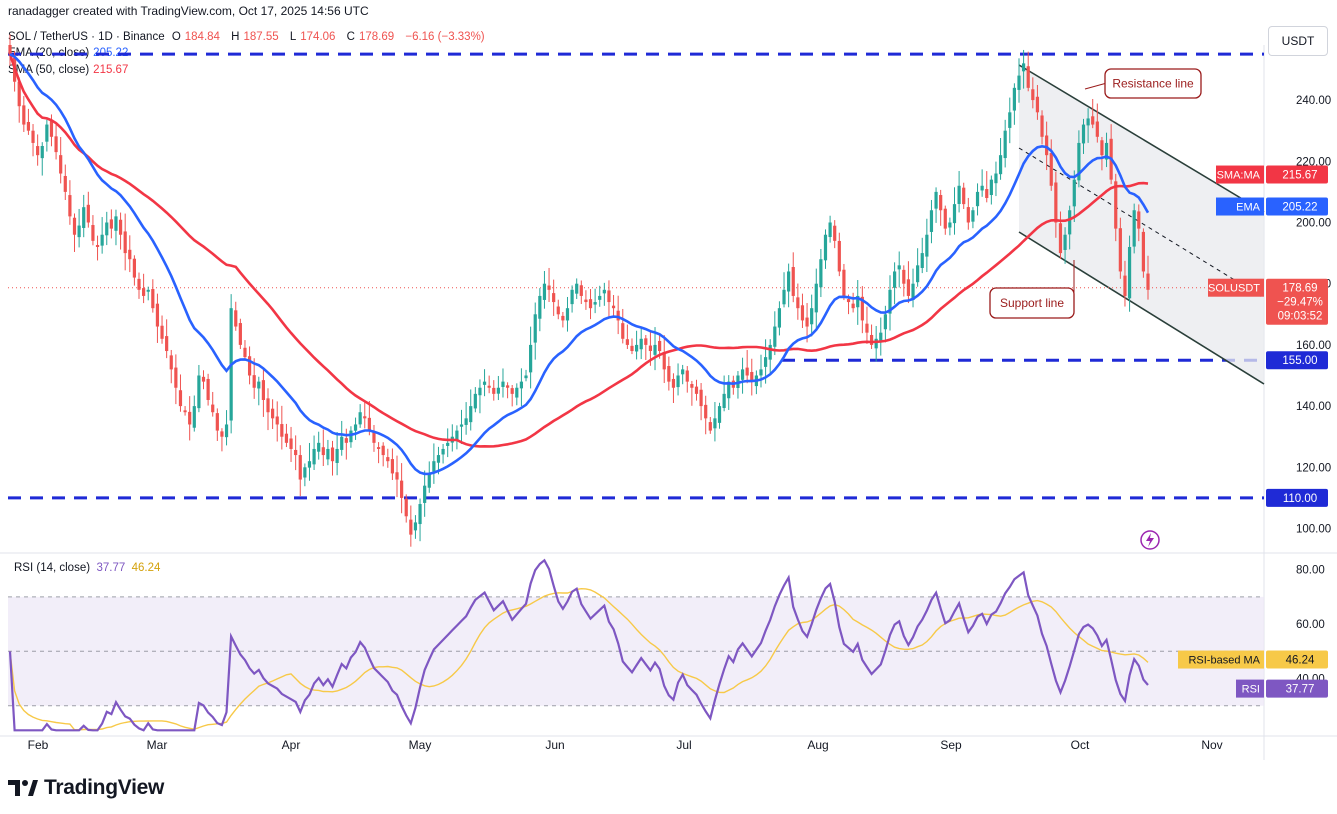  Describe the element at coordinates (86, 788) in the screenshot. I see `tradingview-logo: TradingView` at that location.